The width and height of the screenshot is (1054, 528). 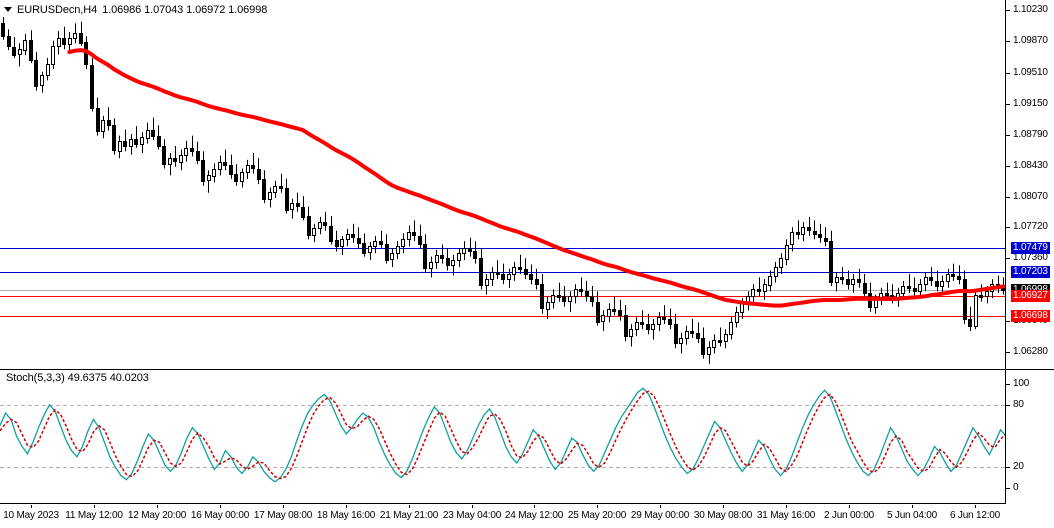 What do you see at coordinates (1030, 103) in the screenshot?
I see `price-tick-label: 1.09150` at bounding box center [1030, 103].